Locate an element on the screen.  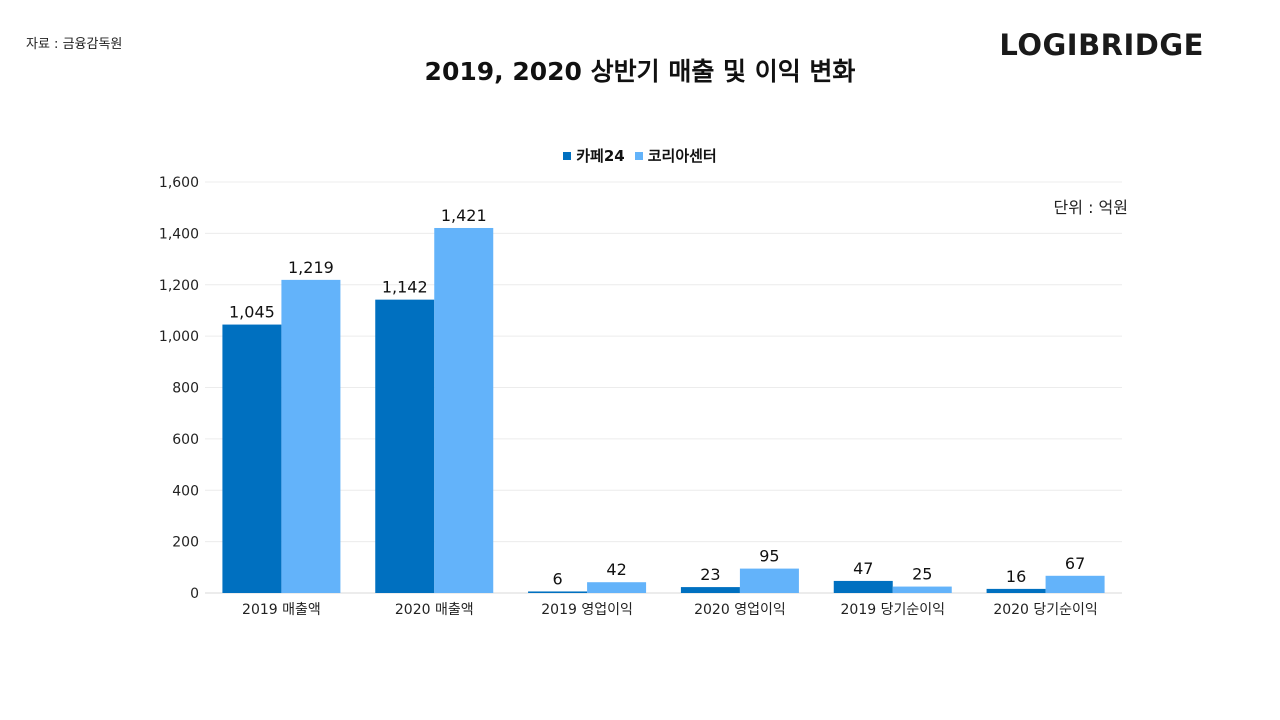
brand-logo: LOGIBRIDGE is located at coordinates (1101, 45).